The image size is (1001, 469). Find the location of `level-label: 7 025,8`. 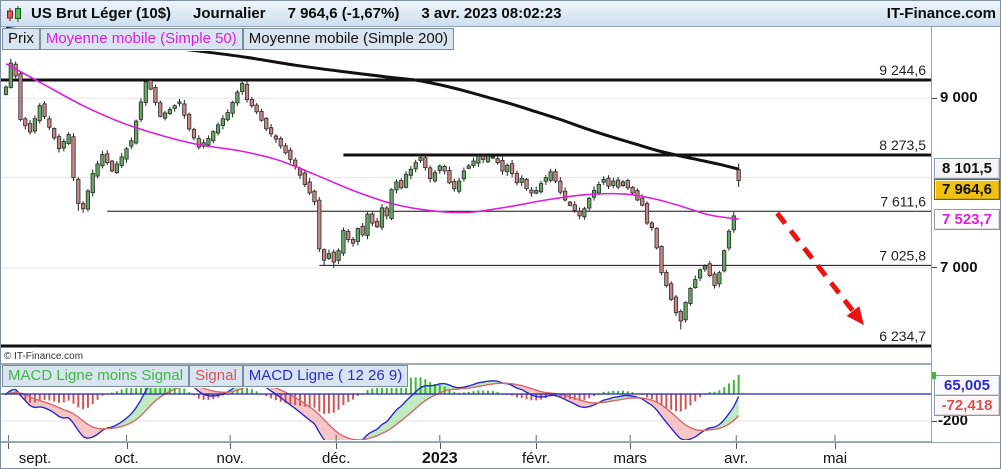

level-label: 7 025,8 is located at coordinates (902, 255).